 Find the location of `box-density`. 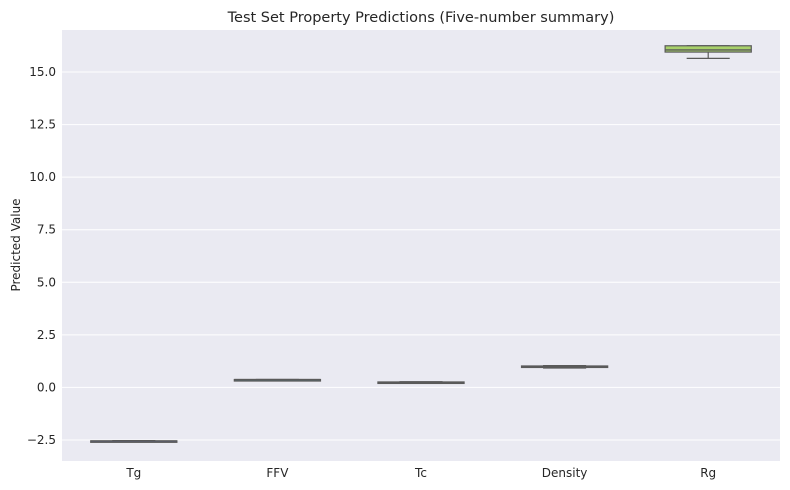

box-density is located at coordinates (564, 366).